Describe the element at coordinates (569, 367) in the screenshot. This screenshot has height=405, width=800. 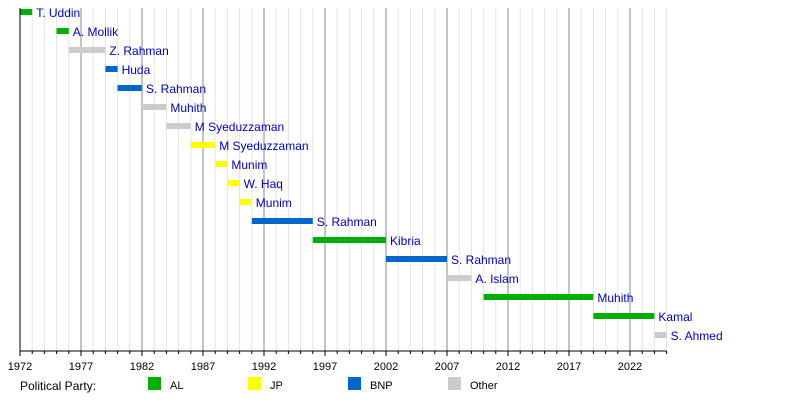
I see `x-tick-label: 2017` at that location.